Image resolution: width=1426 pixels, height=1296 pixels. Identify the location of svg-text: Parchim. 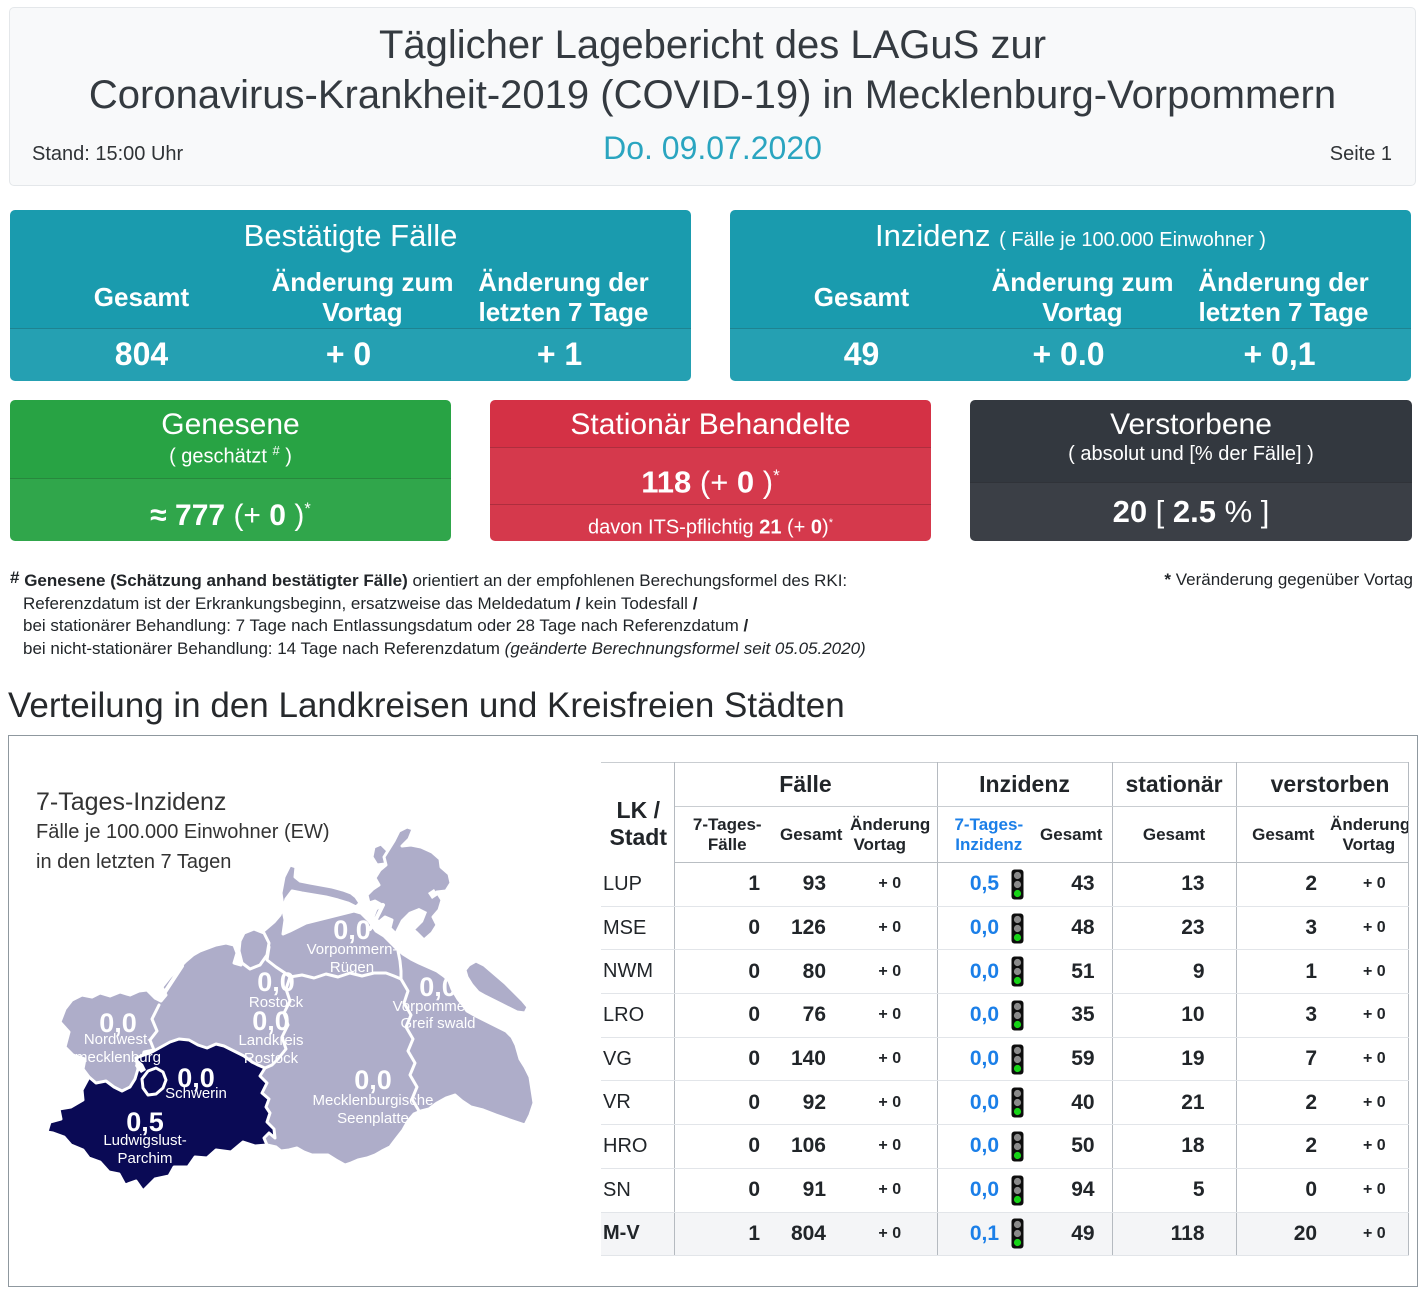
(144, 1158).